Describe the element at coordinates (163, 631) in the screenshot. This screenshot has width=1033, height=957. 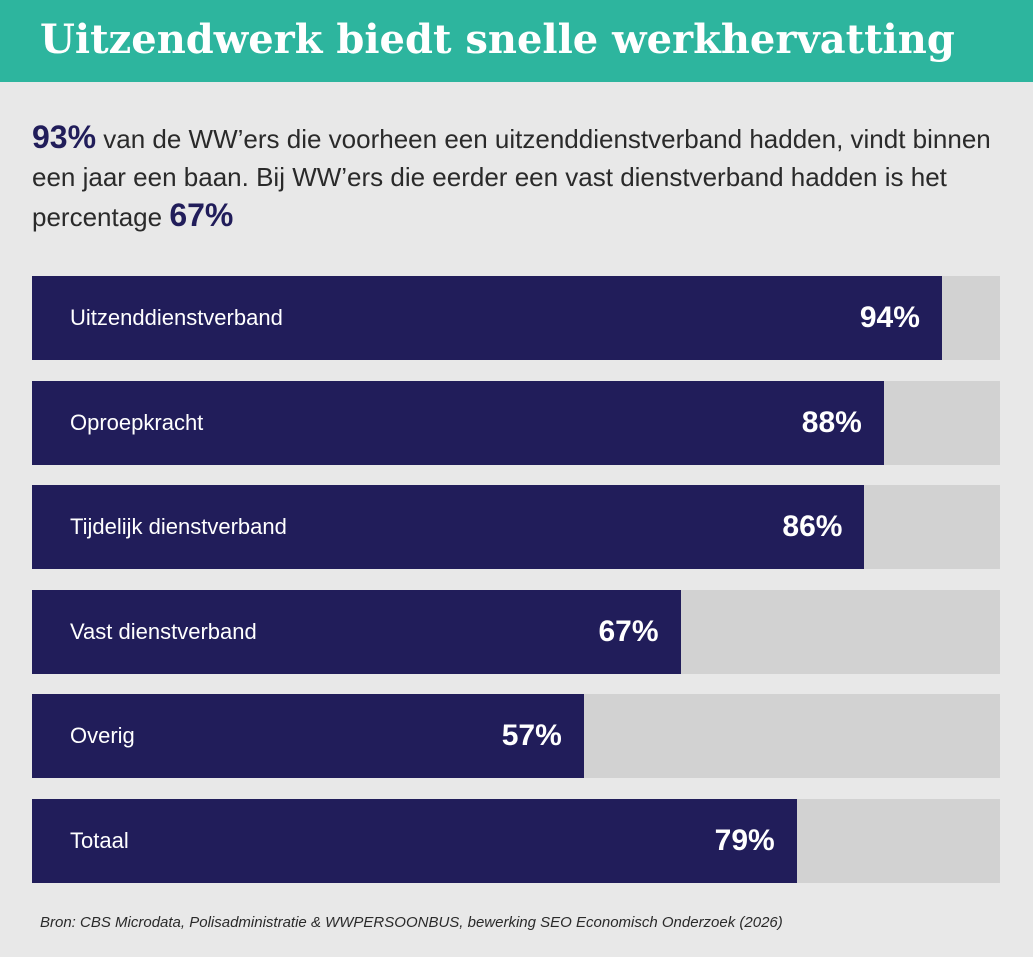
I see `bar-category-label: Vast dienstverband` at that location.